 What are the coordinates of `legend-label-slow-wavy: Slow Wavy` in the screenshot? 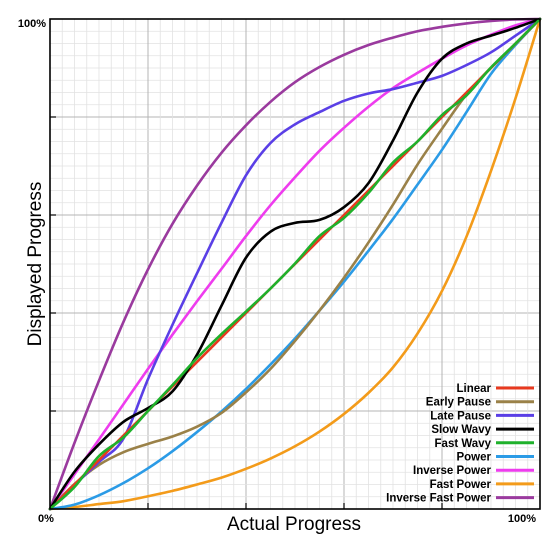 It's located at (461, 430).